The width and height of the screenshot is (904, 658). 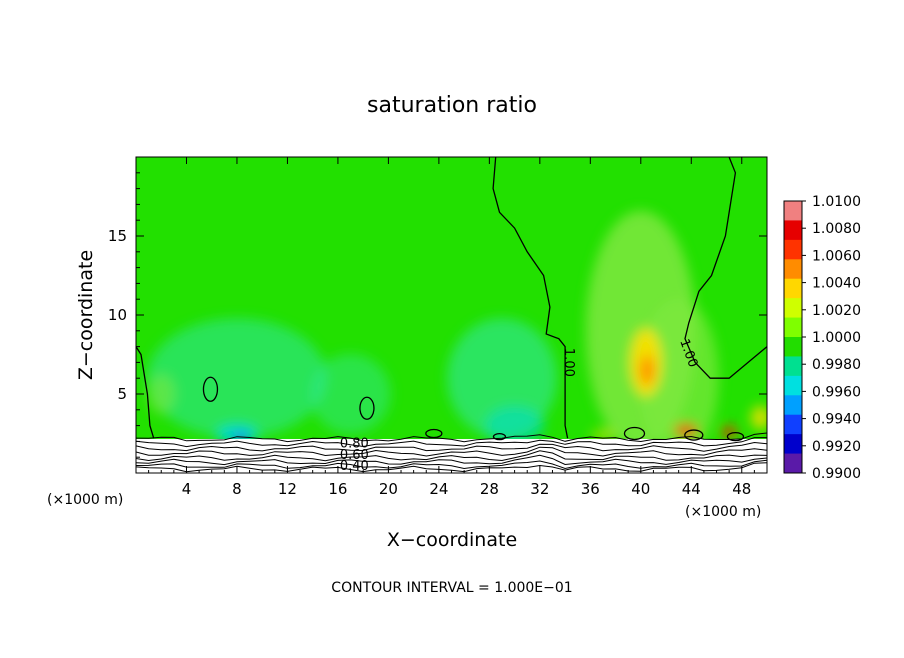 What do you see at coordinates (836, 420) in the screenshot?
I see `colorbar-label: 0.9940` at bounding box center [836, 420].